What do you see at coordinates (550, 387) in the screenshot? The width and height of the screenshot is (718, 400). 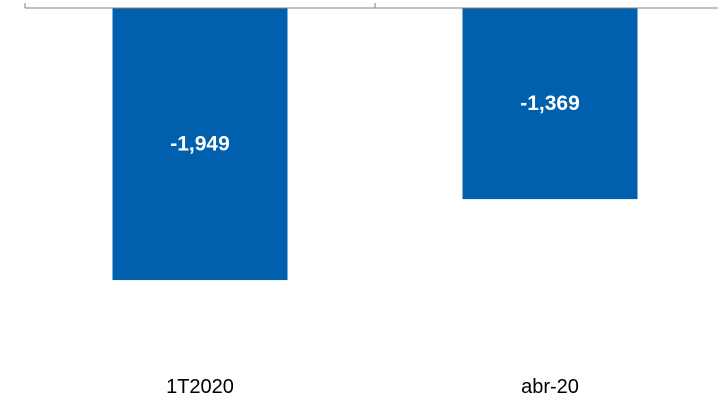 I see `x-tick-label-abr-20: abr-20` at bounding box center [550, 387].